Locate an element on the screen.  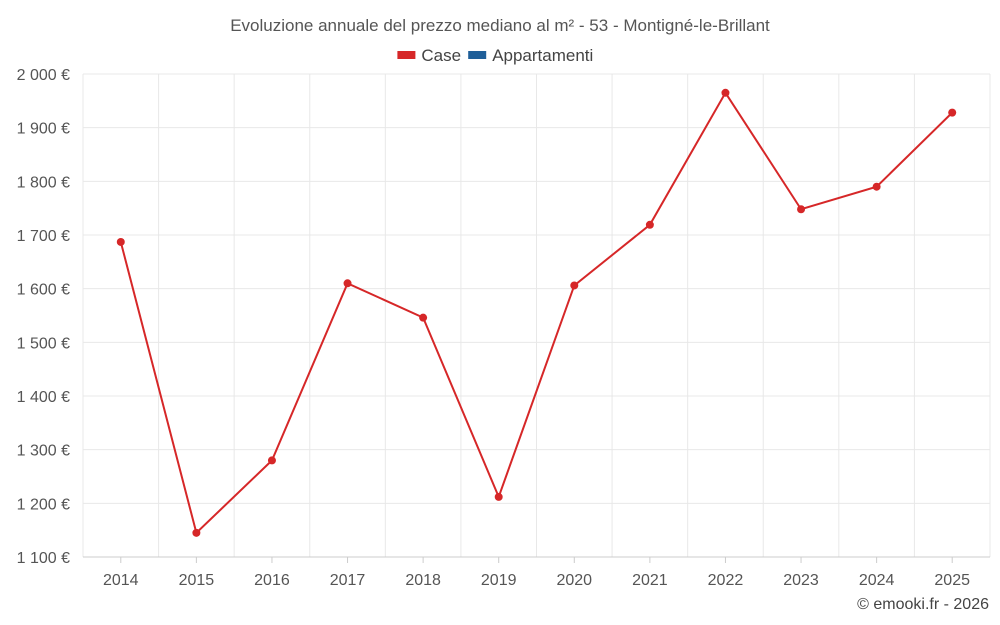
legend-item-case: Case is located at coordinates (429, 55).